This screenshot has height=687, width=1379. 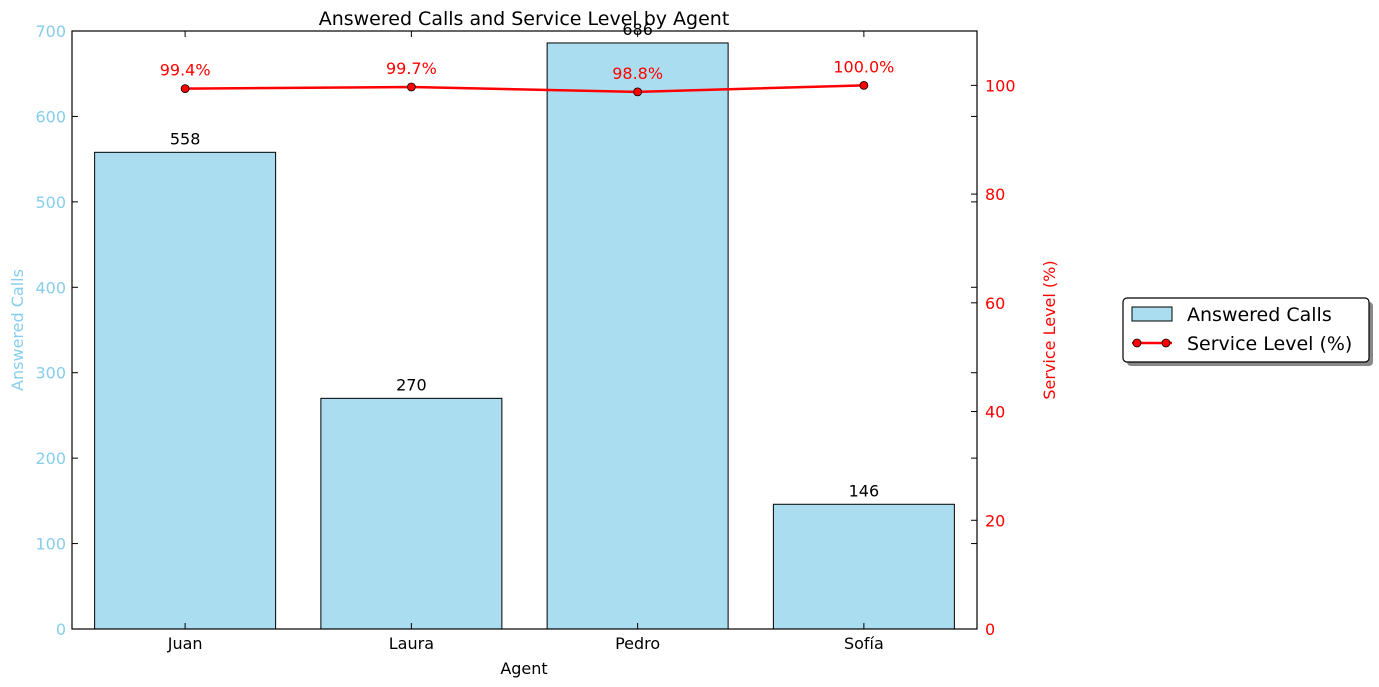 What do you see at coordinates (527, 77) in the screenshot?
I see `line-layer: 99.4% 99.7% 98.8% 100.0%` at bounding box center [527, 77].